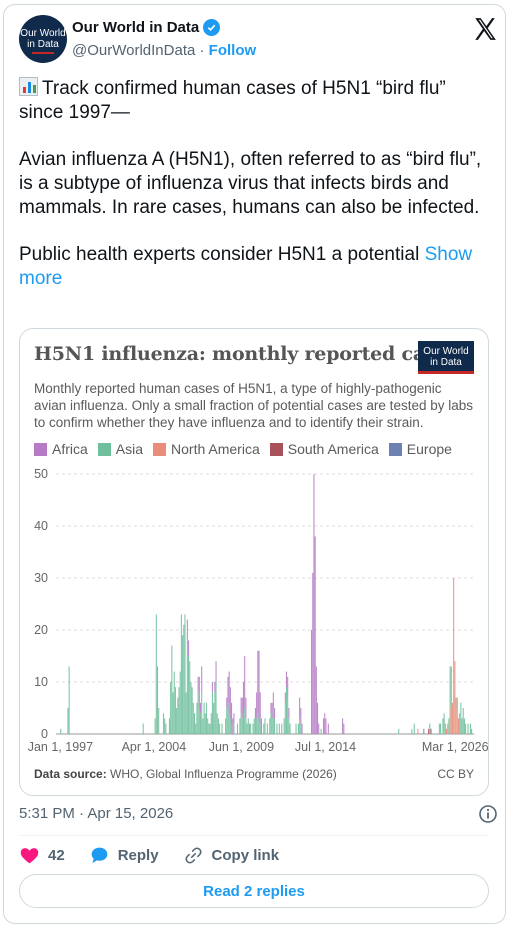  Describe the element at coordinates (485, 29) in the screenshot. I see `x-logo-icon` at that location.